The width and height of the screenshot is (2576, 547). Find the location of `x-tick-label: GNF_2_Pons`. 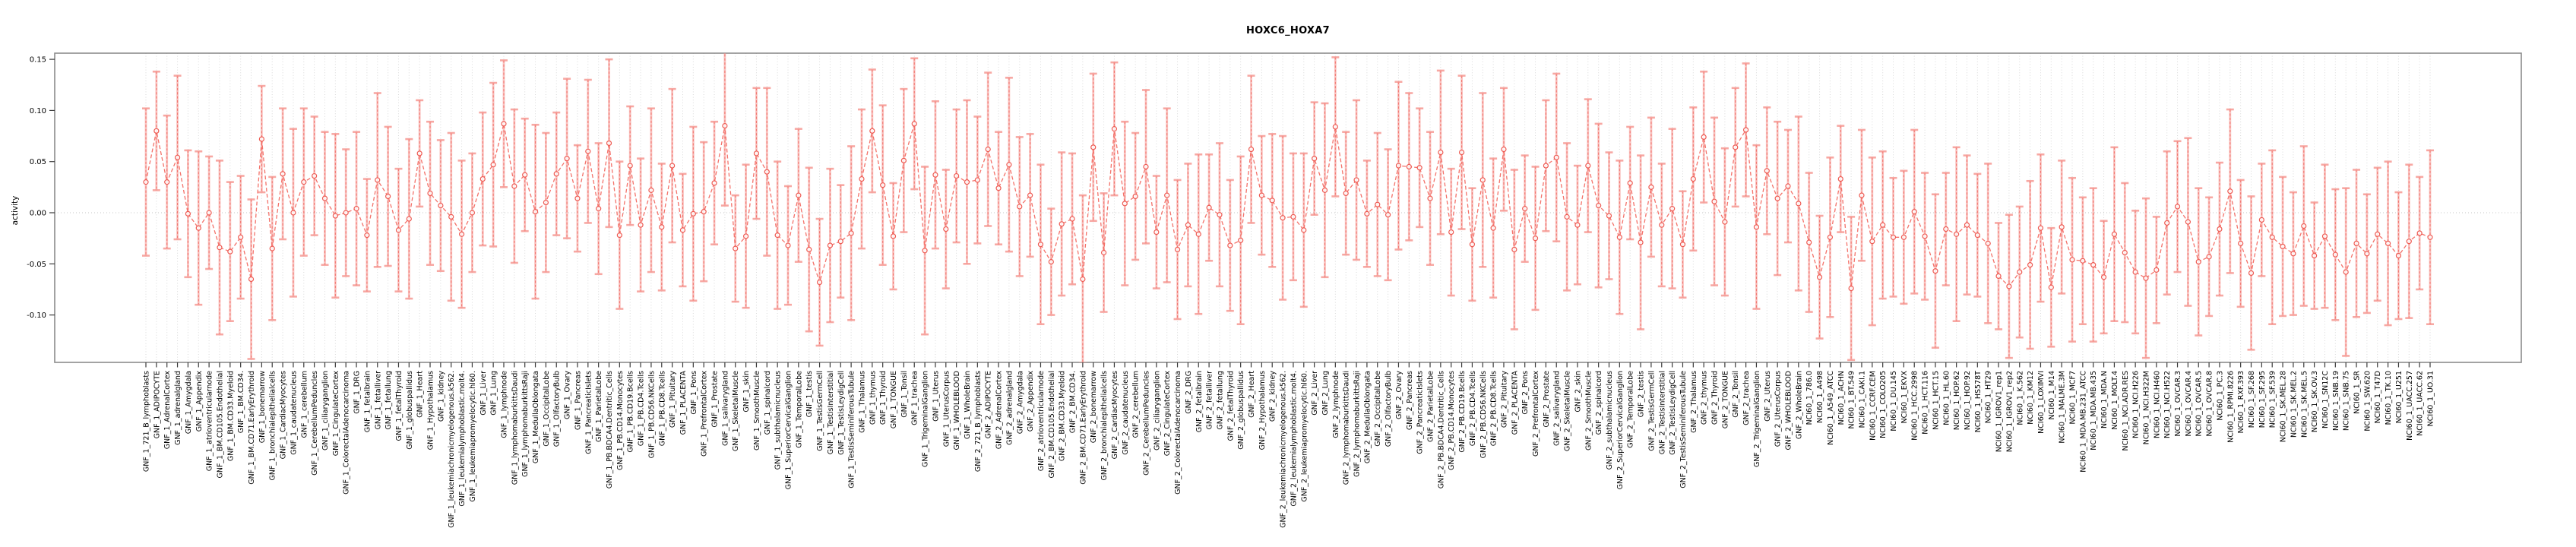

x-tick-label: GNF_2_Pons is located at coordinates (1525, 393).